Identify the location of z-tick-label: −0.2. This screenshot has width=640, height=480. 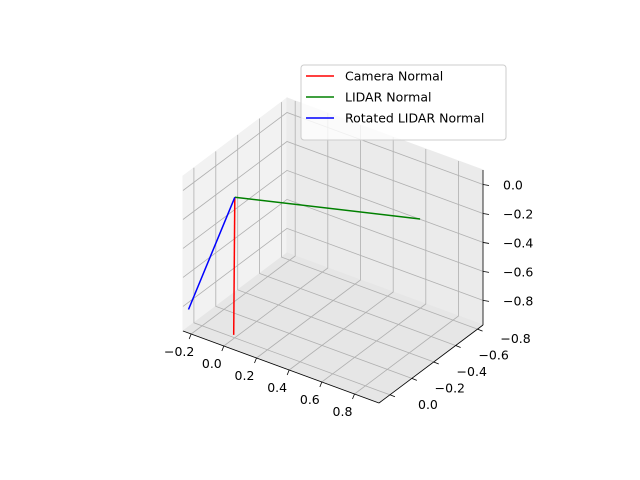
(518, 213).